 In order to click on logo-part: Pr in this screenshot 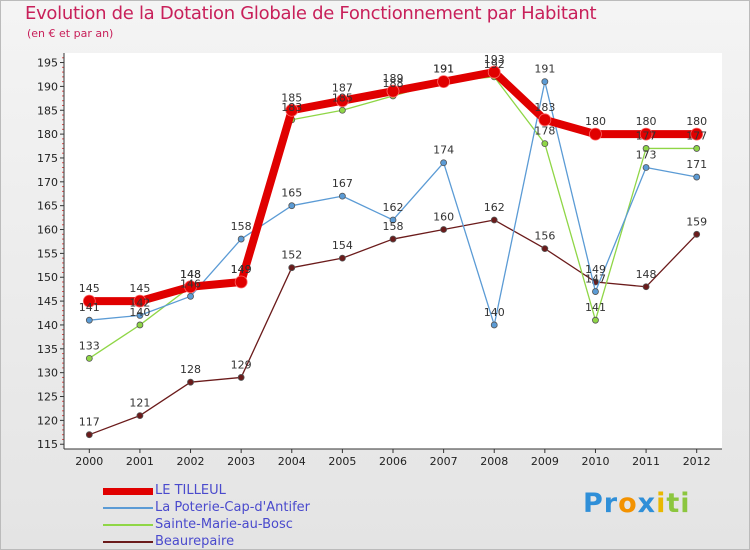, I will do `click(601, 503)`.